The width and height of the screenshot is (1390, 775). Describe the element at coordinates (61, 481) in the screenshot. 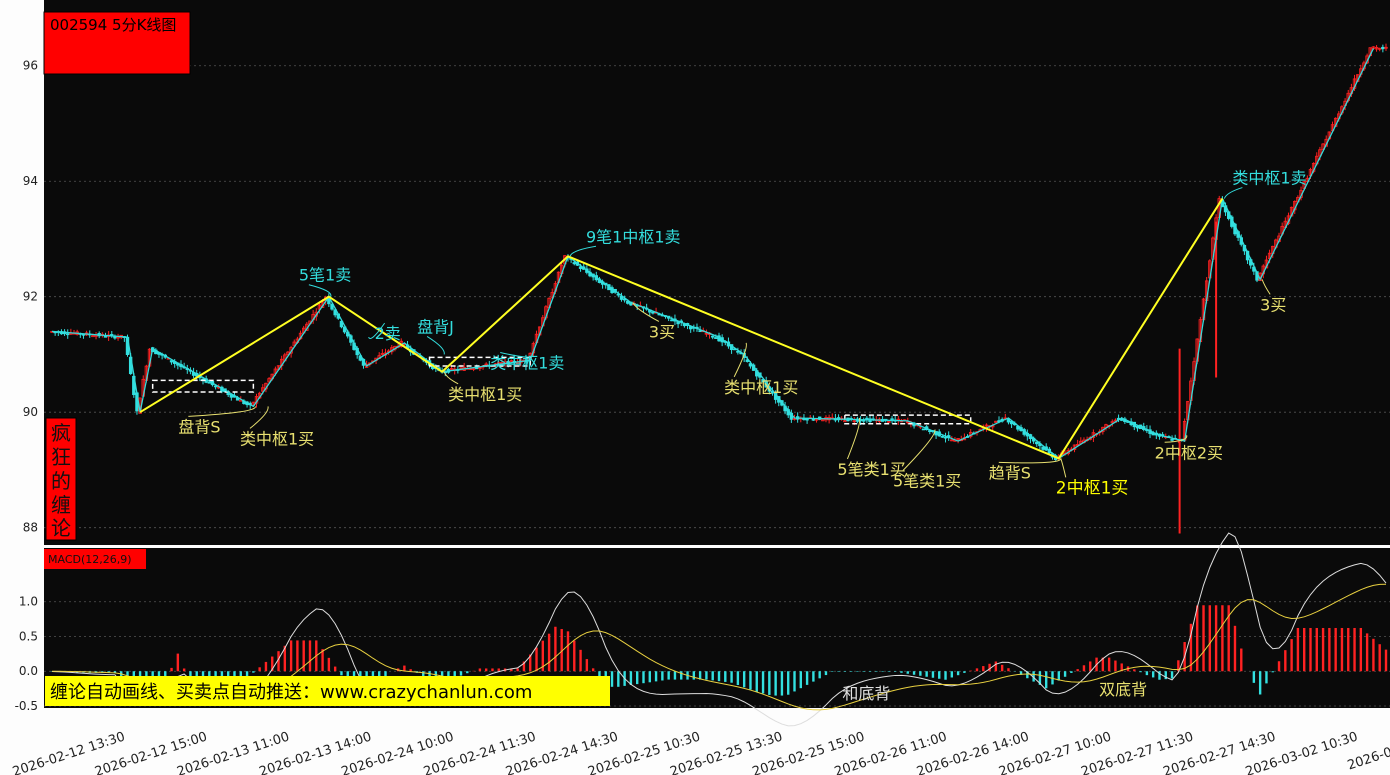

I see `side-label-char-2: 的` at that location.